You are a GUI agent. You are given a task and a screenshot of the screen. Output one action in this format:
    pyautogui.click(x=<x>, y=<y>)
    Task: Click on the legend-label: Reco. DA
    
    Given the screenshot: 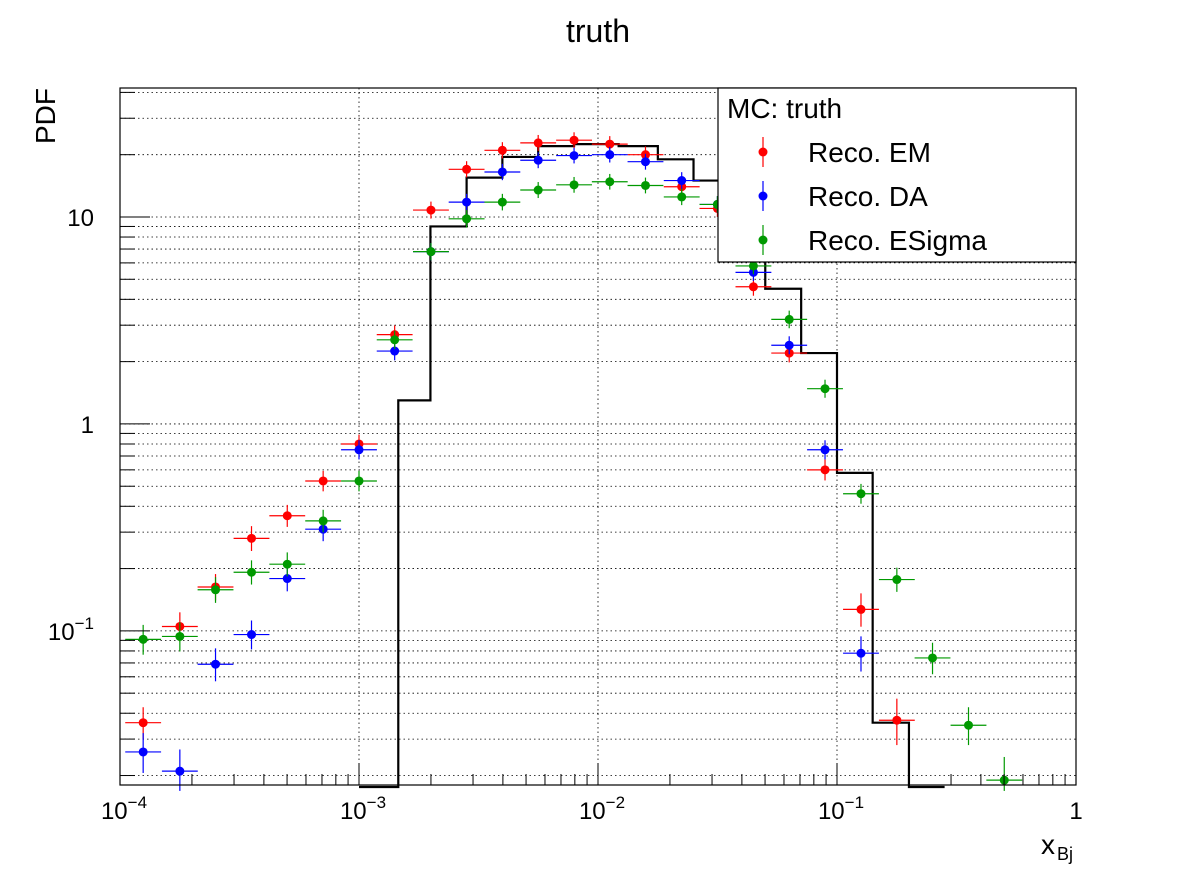 What is the action you would take?
    pyautogui.click(x=868, y=196)
    